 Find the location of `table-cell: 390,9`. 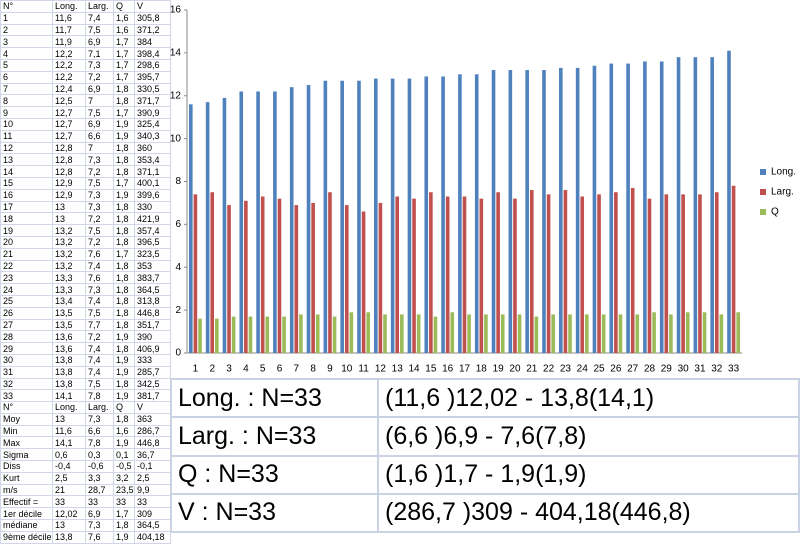

table-cell: 390,9 is located at coordinates (152, 112).